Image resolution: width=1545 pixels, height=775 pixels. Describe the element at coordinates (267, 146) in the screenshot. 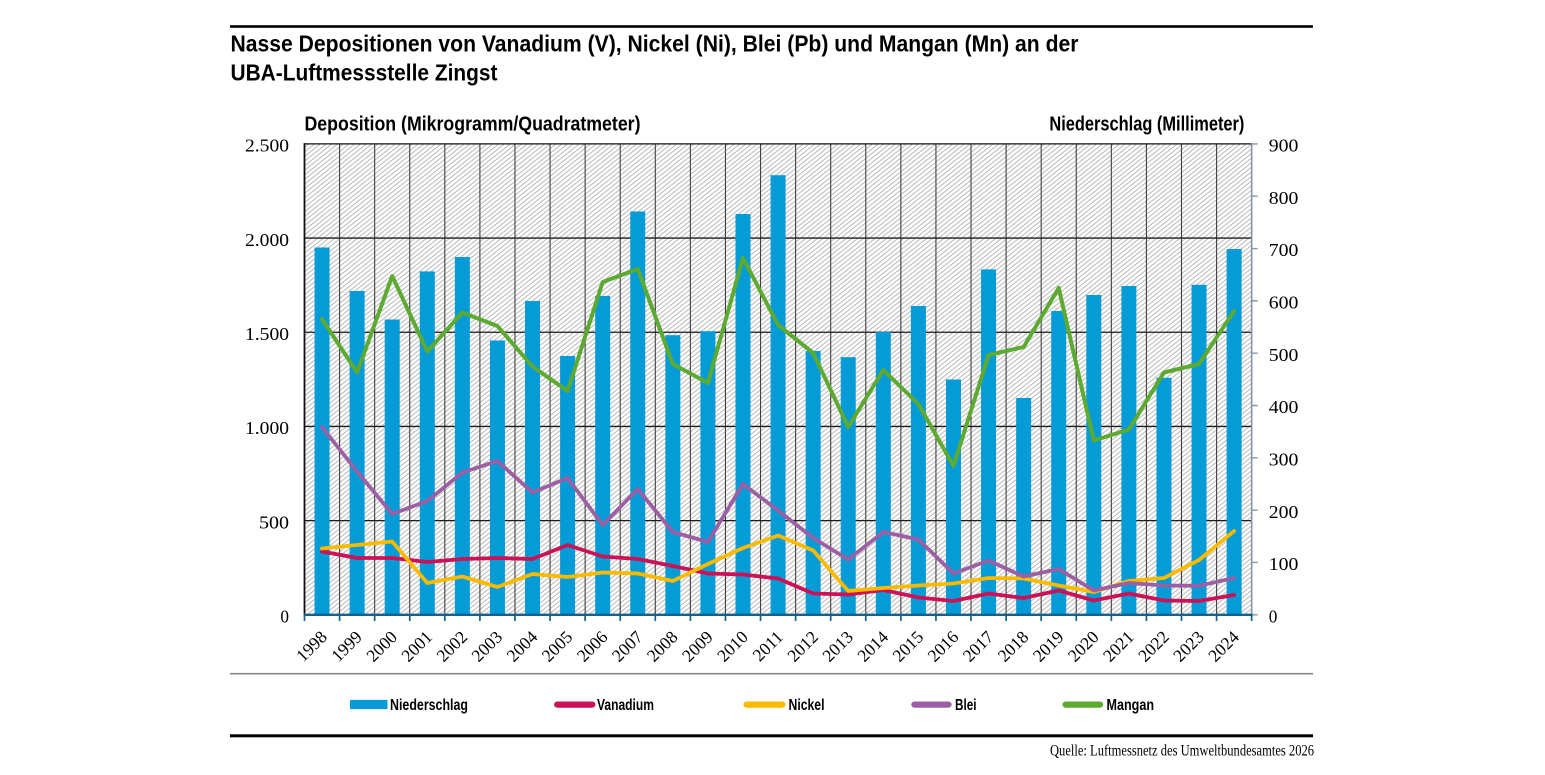

I see `svg-text: 2.500` at that location.